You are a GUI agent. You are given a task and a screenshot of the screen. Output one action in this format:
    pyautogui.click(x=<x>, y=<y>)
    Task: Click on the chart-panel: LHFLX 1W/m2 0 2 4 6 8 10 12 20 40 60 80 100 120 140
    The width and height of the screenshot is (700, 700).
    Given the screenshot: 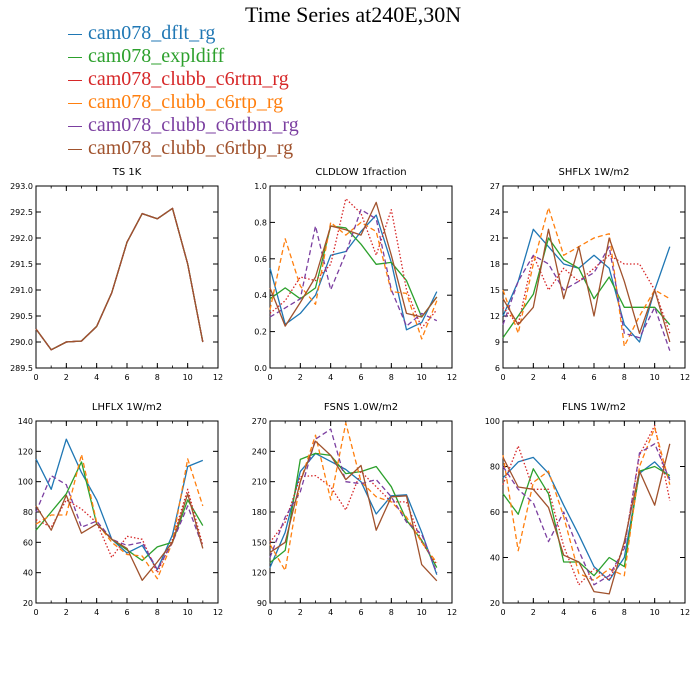 What is the action you would take?
    pyautogui.click(x=120, y=509)
    